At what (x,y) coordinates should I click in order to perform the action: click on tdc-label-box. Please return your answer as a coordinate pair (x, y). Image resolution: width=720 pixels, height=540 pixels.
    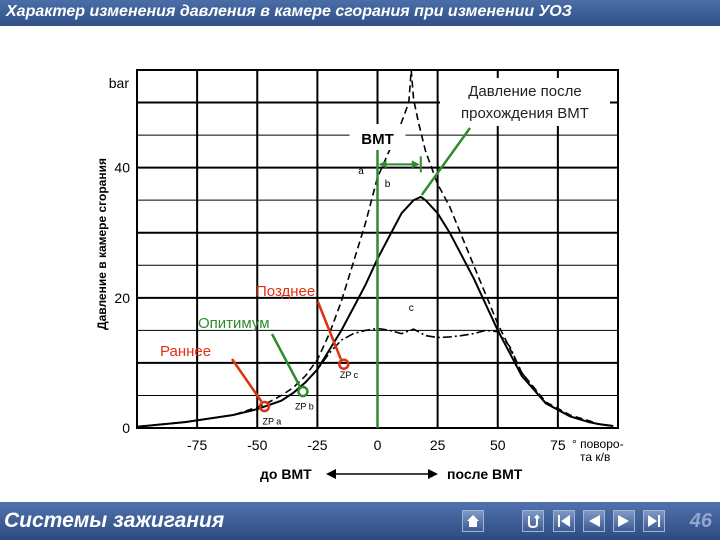
    Looking at the image, I should click on (377, 137).